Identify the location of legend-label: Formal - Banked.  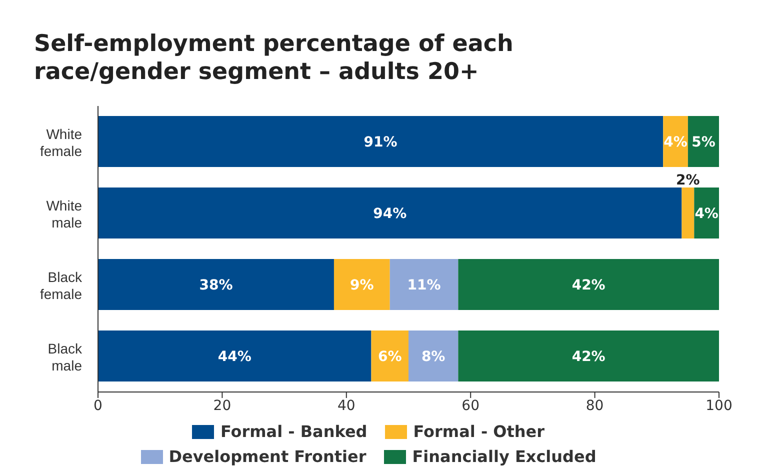
(294, 431).